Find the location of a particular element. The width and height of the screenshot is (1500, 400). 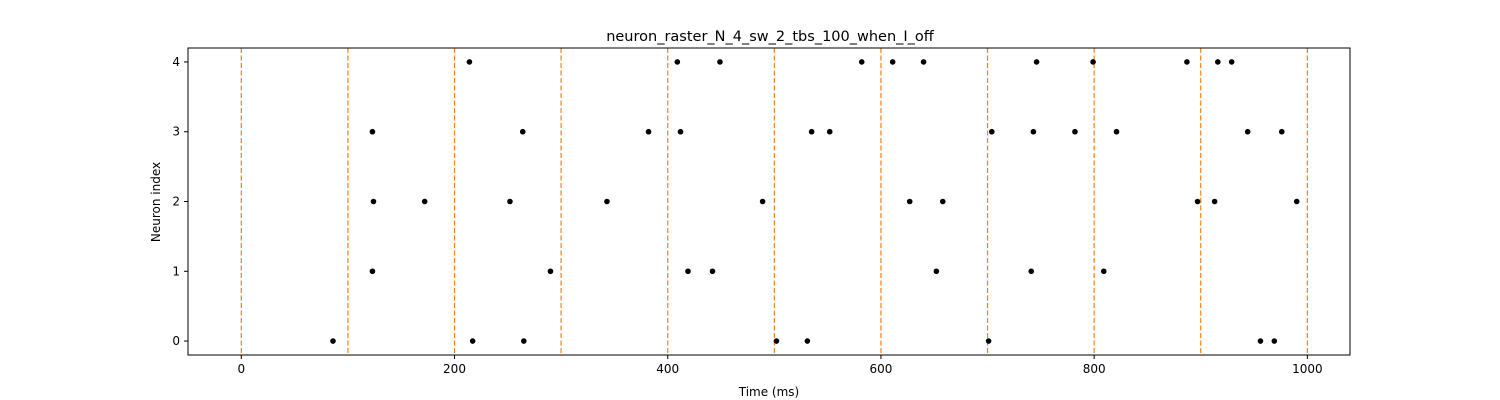

y-tick-label: 0 is located at coordinates (176, 341).